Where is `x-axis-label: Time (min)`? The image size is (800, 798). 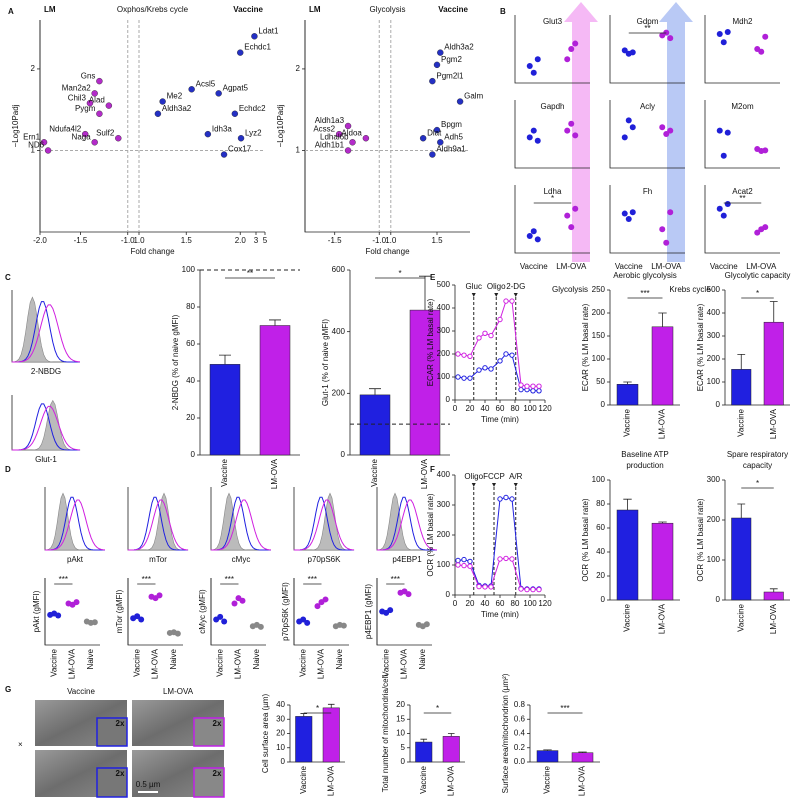
x-axis-label: Time (min) is located at coordinates (500, 614).